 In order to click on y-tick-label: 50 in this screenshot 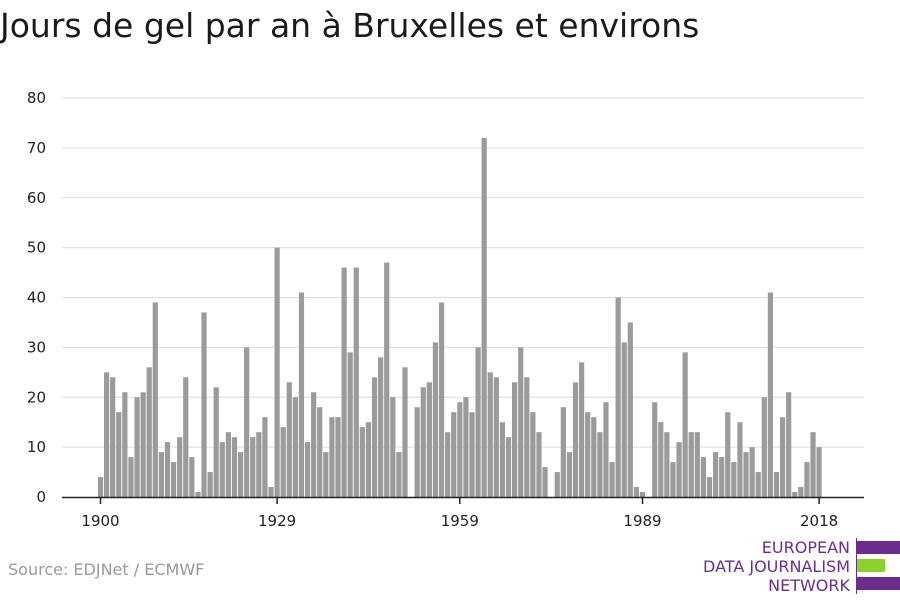, I will do `click(36, 248)`.